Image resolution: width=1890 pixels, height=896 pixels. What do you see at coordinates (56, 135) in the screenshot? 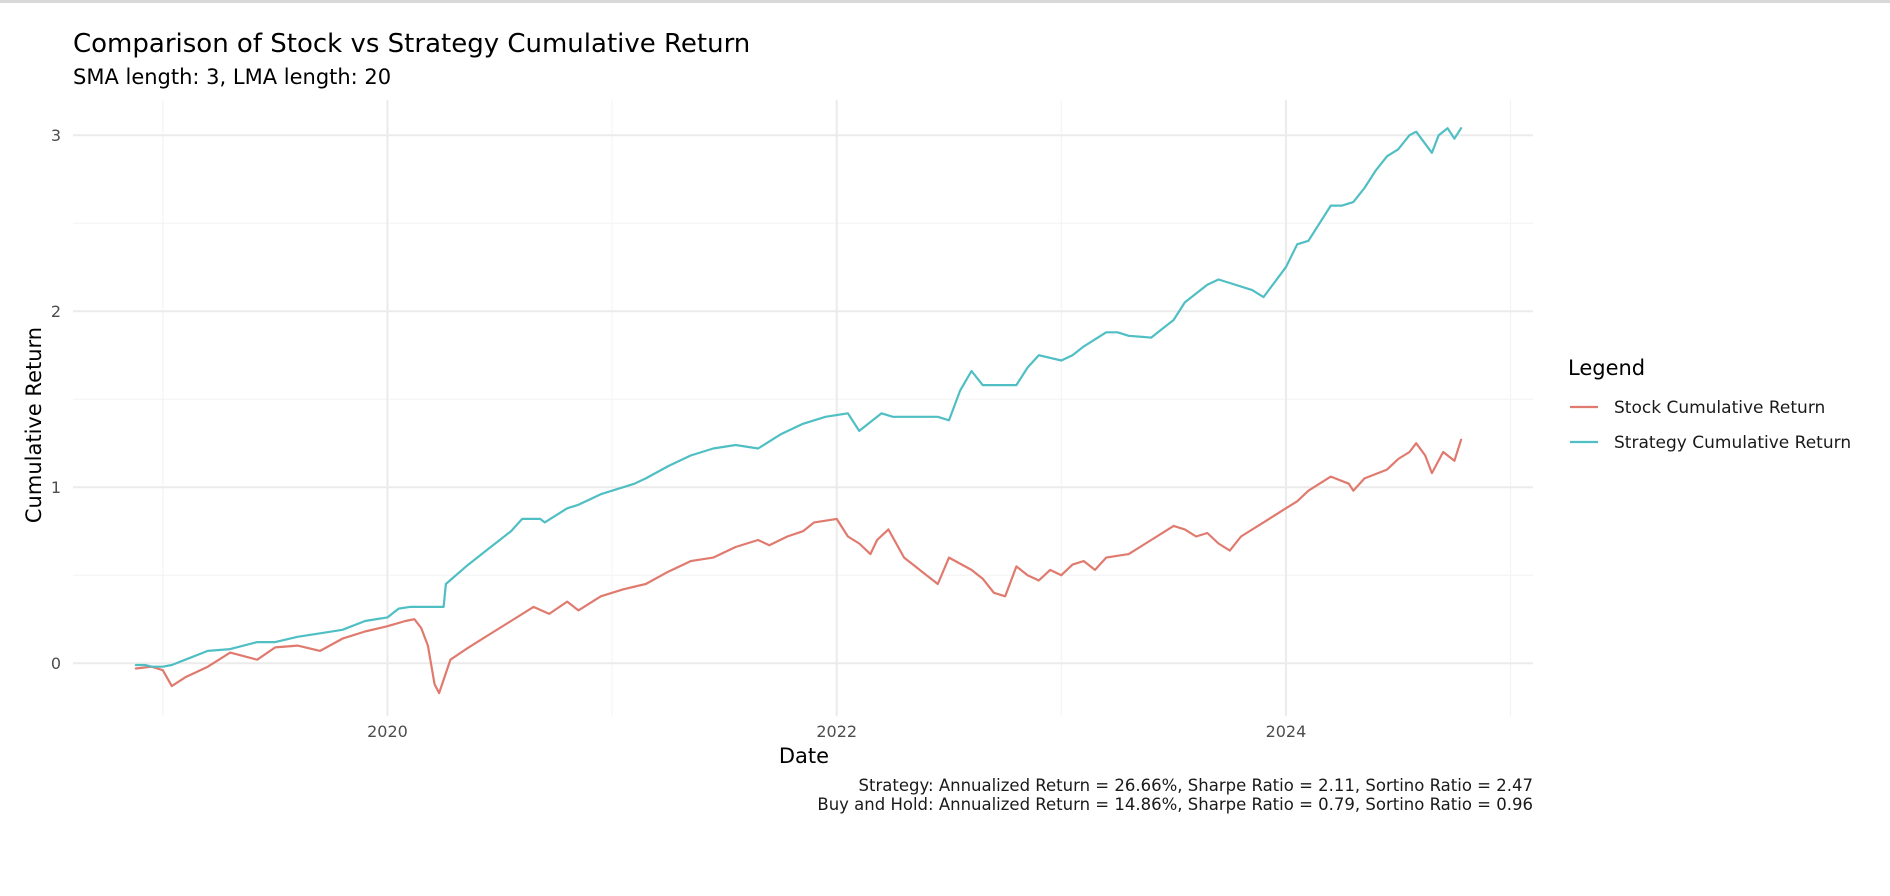
I see `y-tick-label: 3` at bounding box center [56, 135].